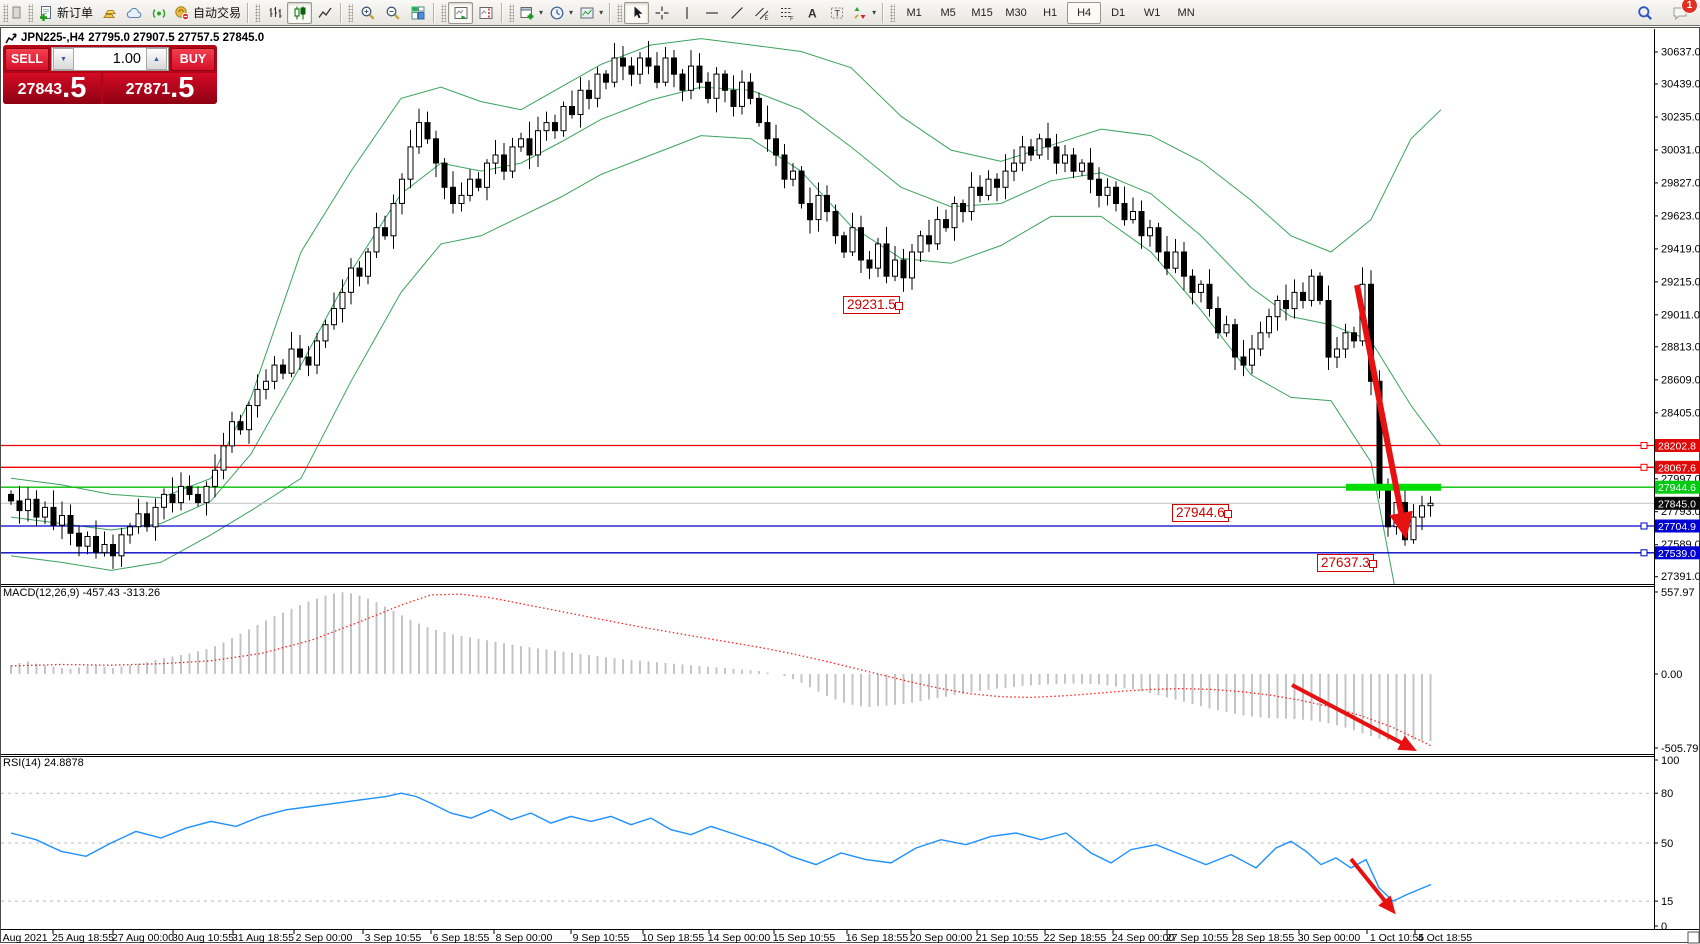 The width and height of the screenshot is (1700, 944). Describe the element at coordinates (83, 938) in the screenshot. I see `time-label: 25 Aug 18:55` at that location.